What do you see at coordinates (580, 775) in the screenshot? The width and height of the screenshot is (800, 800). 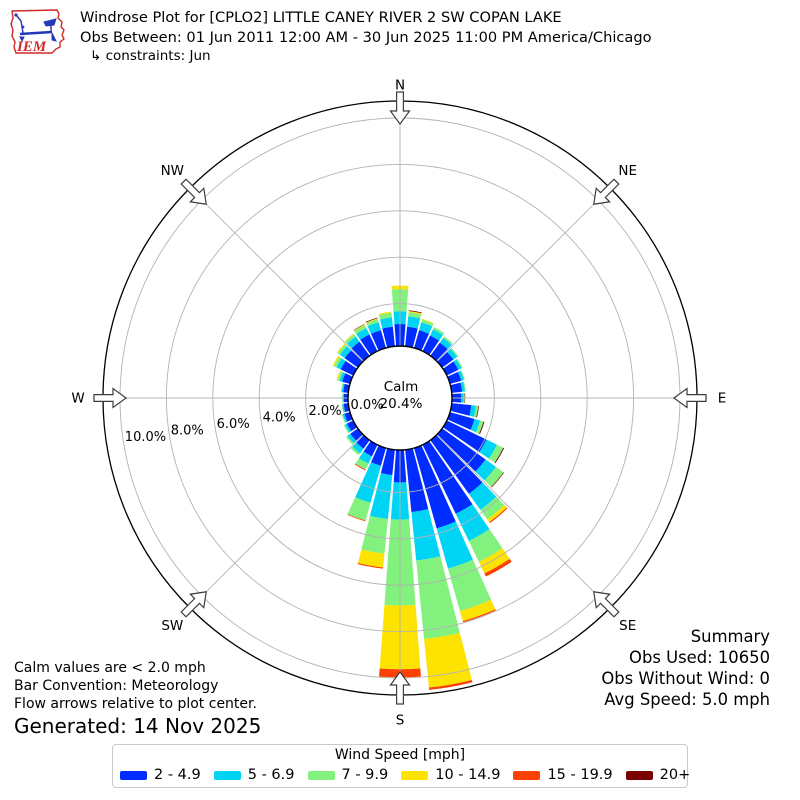 I see `legend-label: 15 - 19.9` at bounding box center [580, 775].